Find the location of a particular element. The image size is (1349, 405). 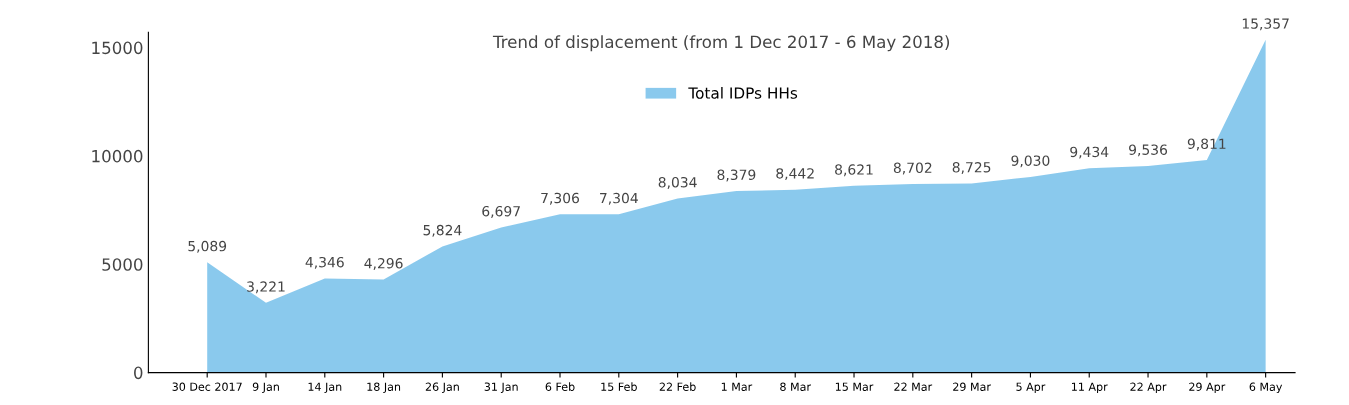

x-tick-label: 5 Apr is located at coordinates (1031, 388).